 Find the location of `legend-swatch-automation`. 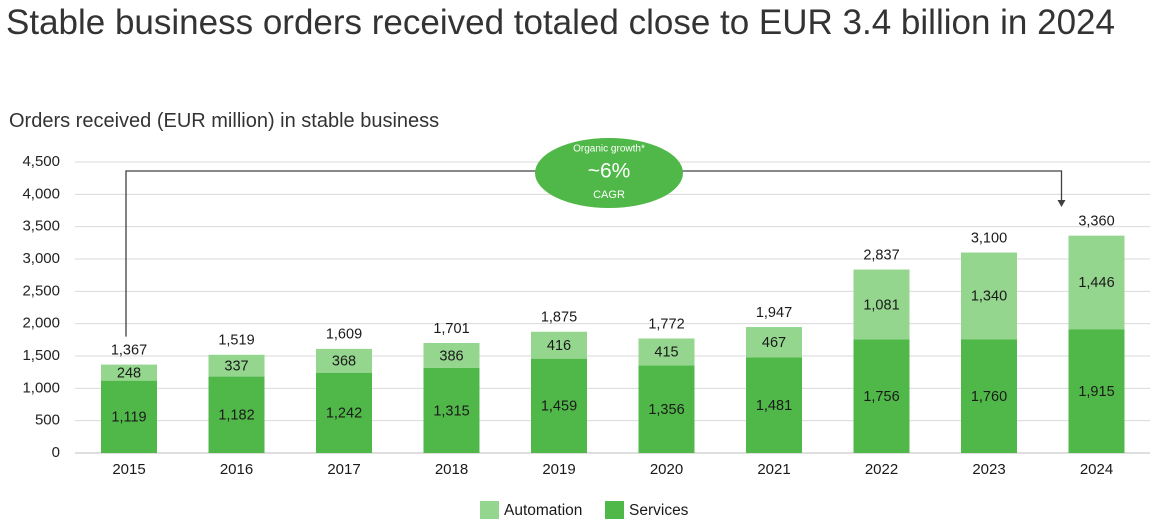

legend-swatch-automation is located at coordinates (489, 510).